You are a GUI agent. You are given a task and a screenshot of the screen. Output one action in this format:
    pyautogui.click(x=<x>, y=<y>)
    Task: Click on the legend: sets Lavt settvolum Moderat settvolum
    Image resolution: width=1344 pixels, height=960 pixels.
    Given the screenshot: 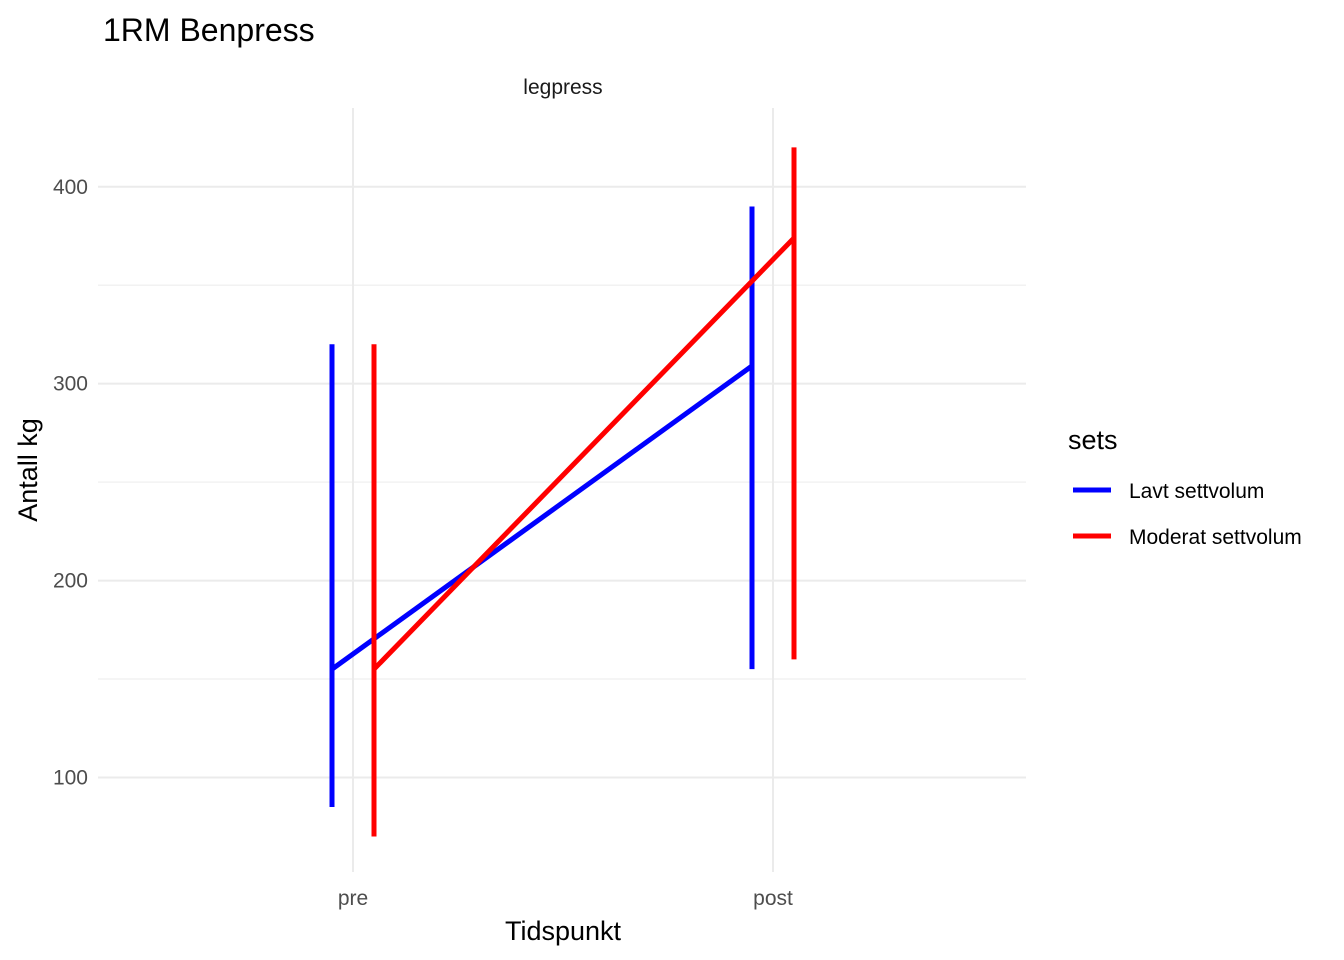 What is the action you would take?
    pyautogui.click(x=1185, y=487)
    